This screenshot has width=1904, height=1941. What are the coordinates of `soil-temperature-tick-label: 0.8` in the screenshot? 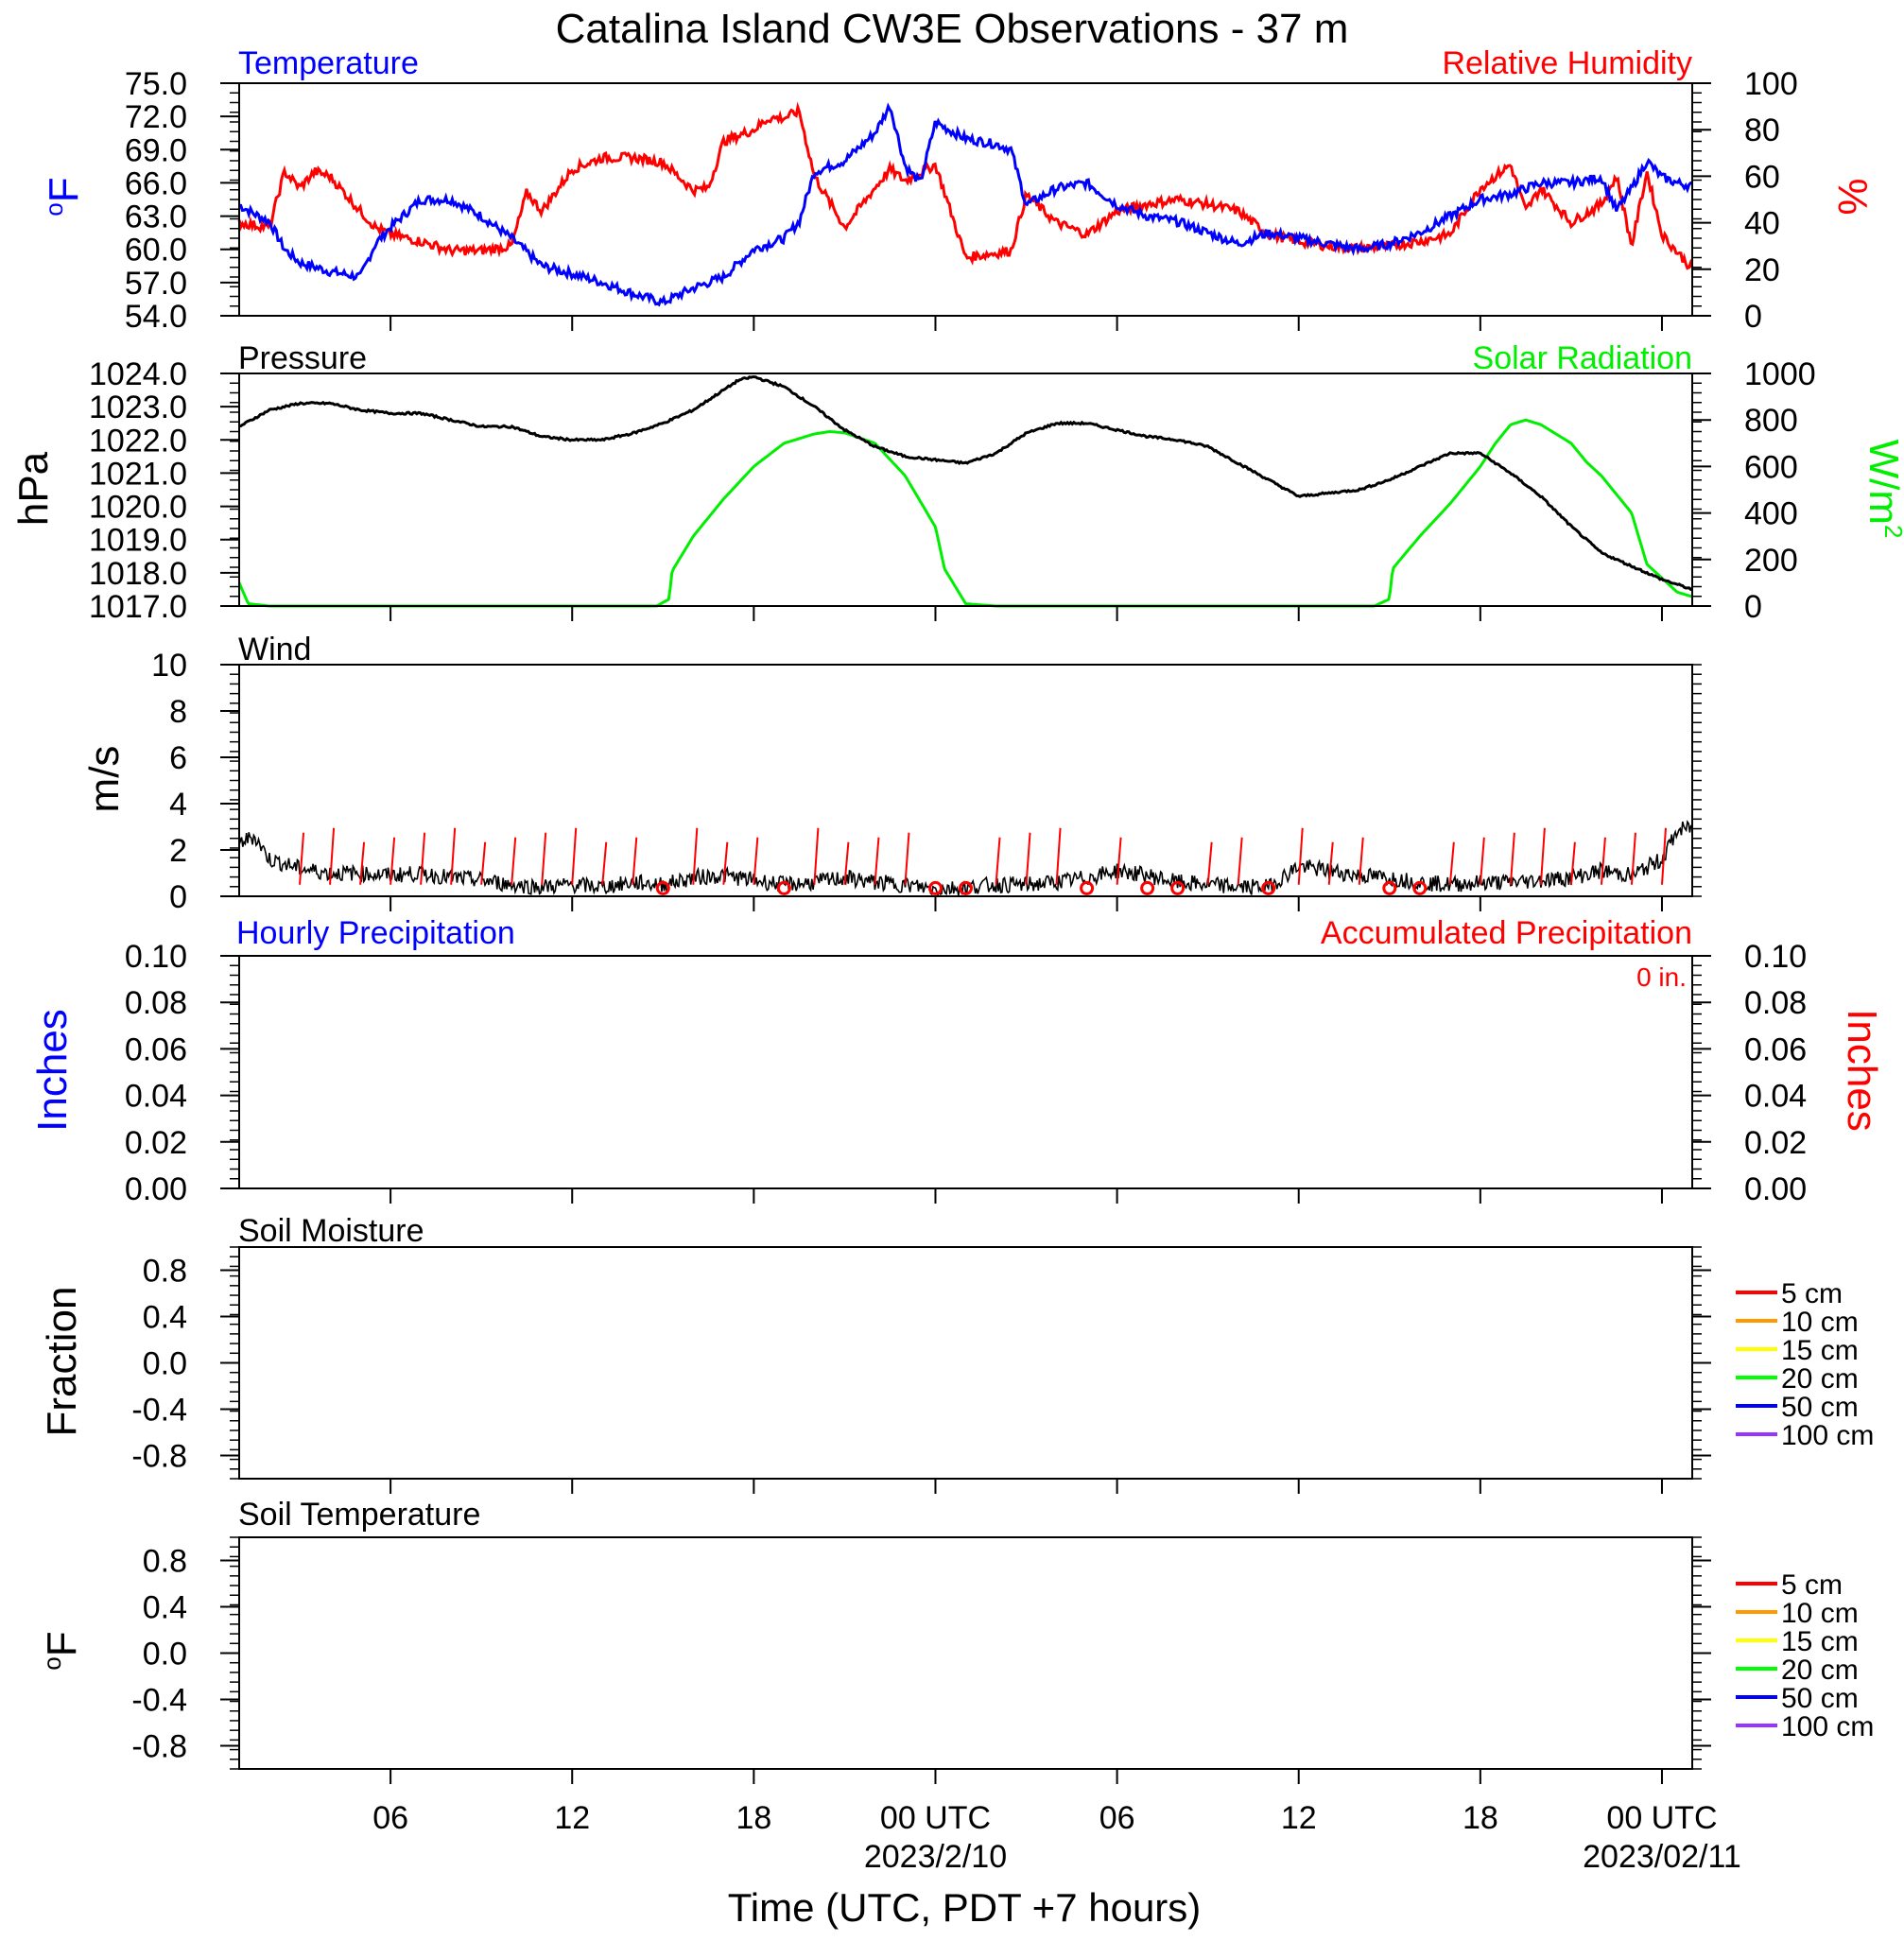 It's located at (165, 1562).